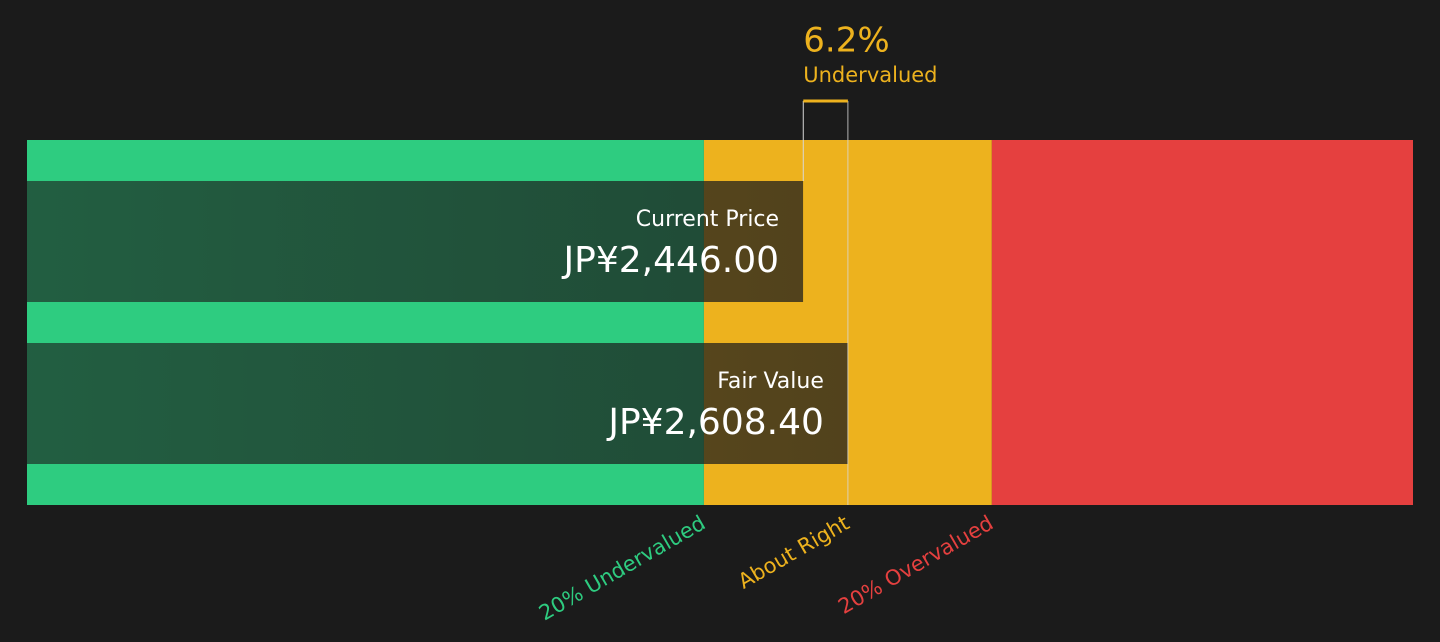 Image resolution: width=1440 pixels, height=642 pixels. What do you see at coordinates (707, 219) in the screenshot?
I see `bar-label: Current Price` at bounding box center [707, 219].